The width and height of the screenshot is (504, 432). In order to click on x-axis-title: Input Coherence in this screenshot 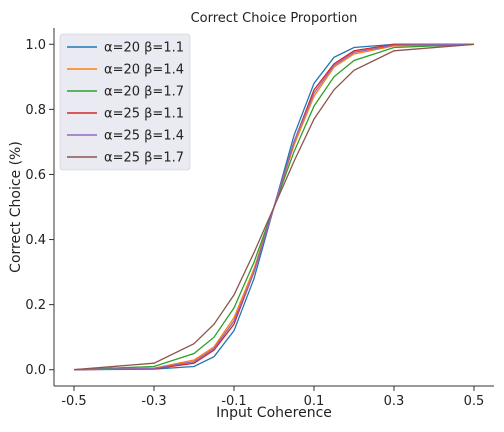, I will do `click(274, 413)`.